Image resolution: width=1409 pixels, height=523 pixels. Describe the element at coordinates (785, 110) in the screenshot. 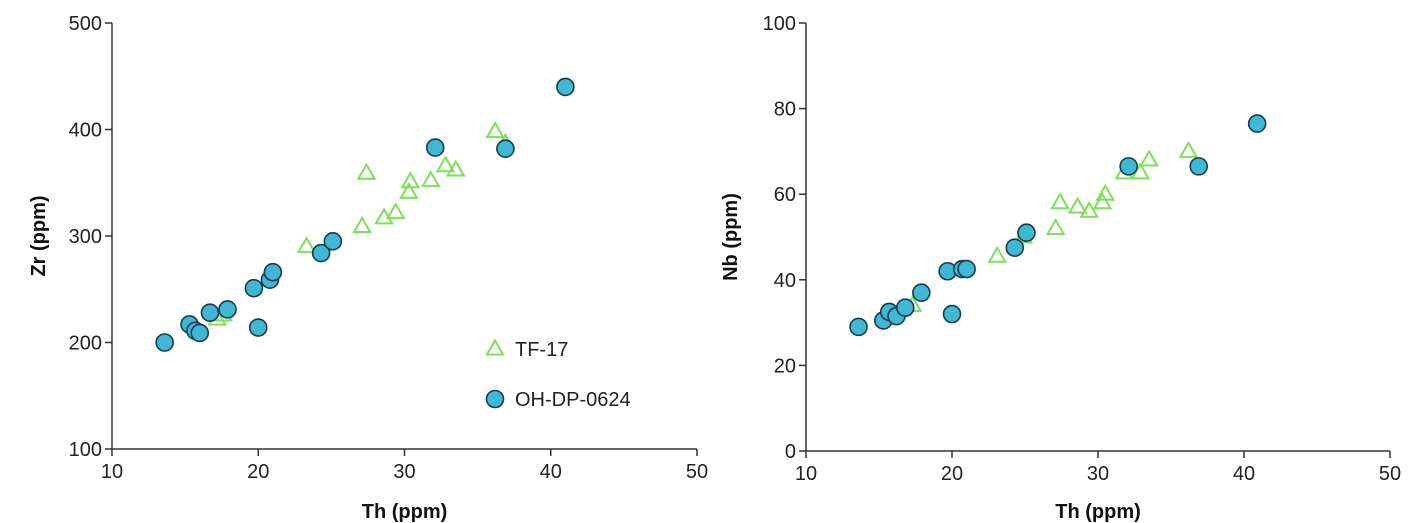

I see `y-tick-label: 80` at that location.